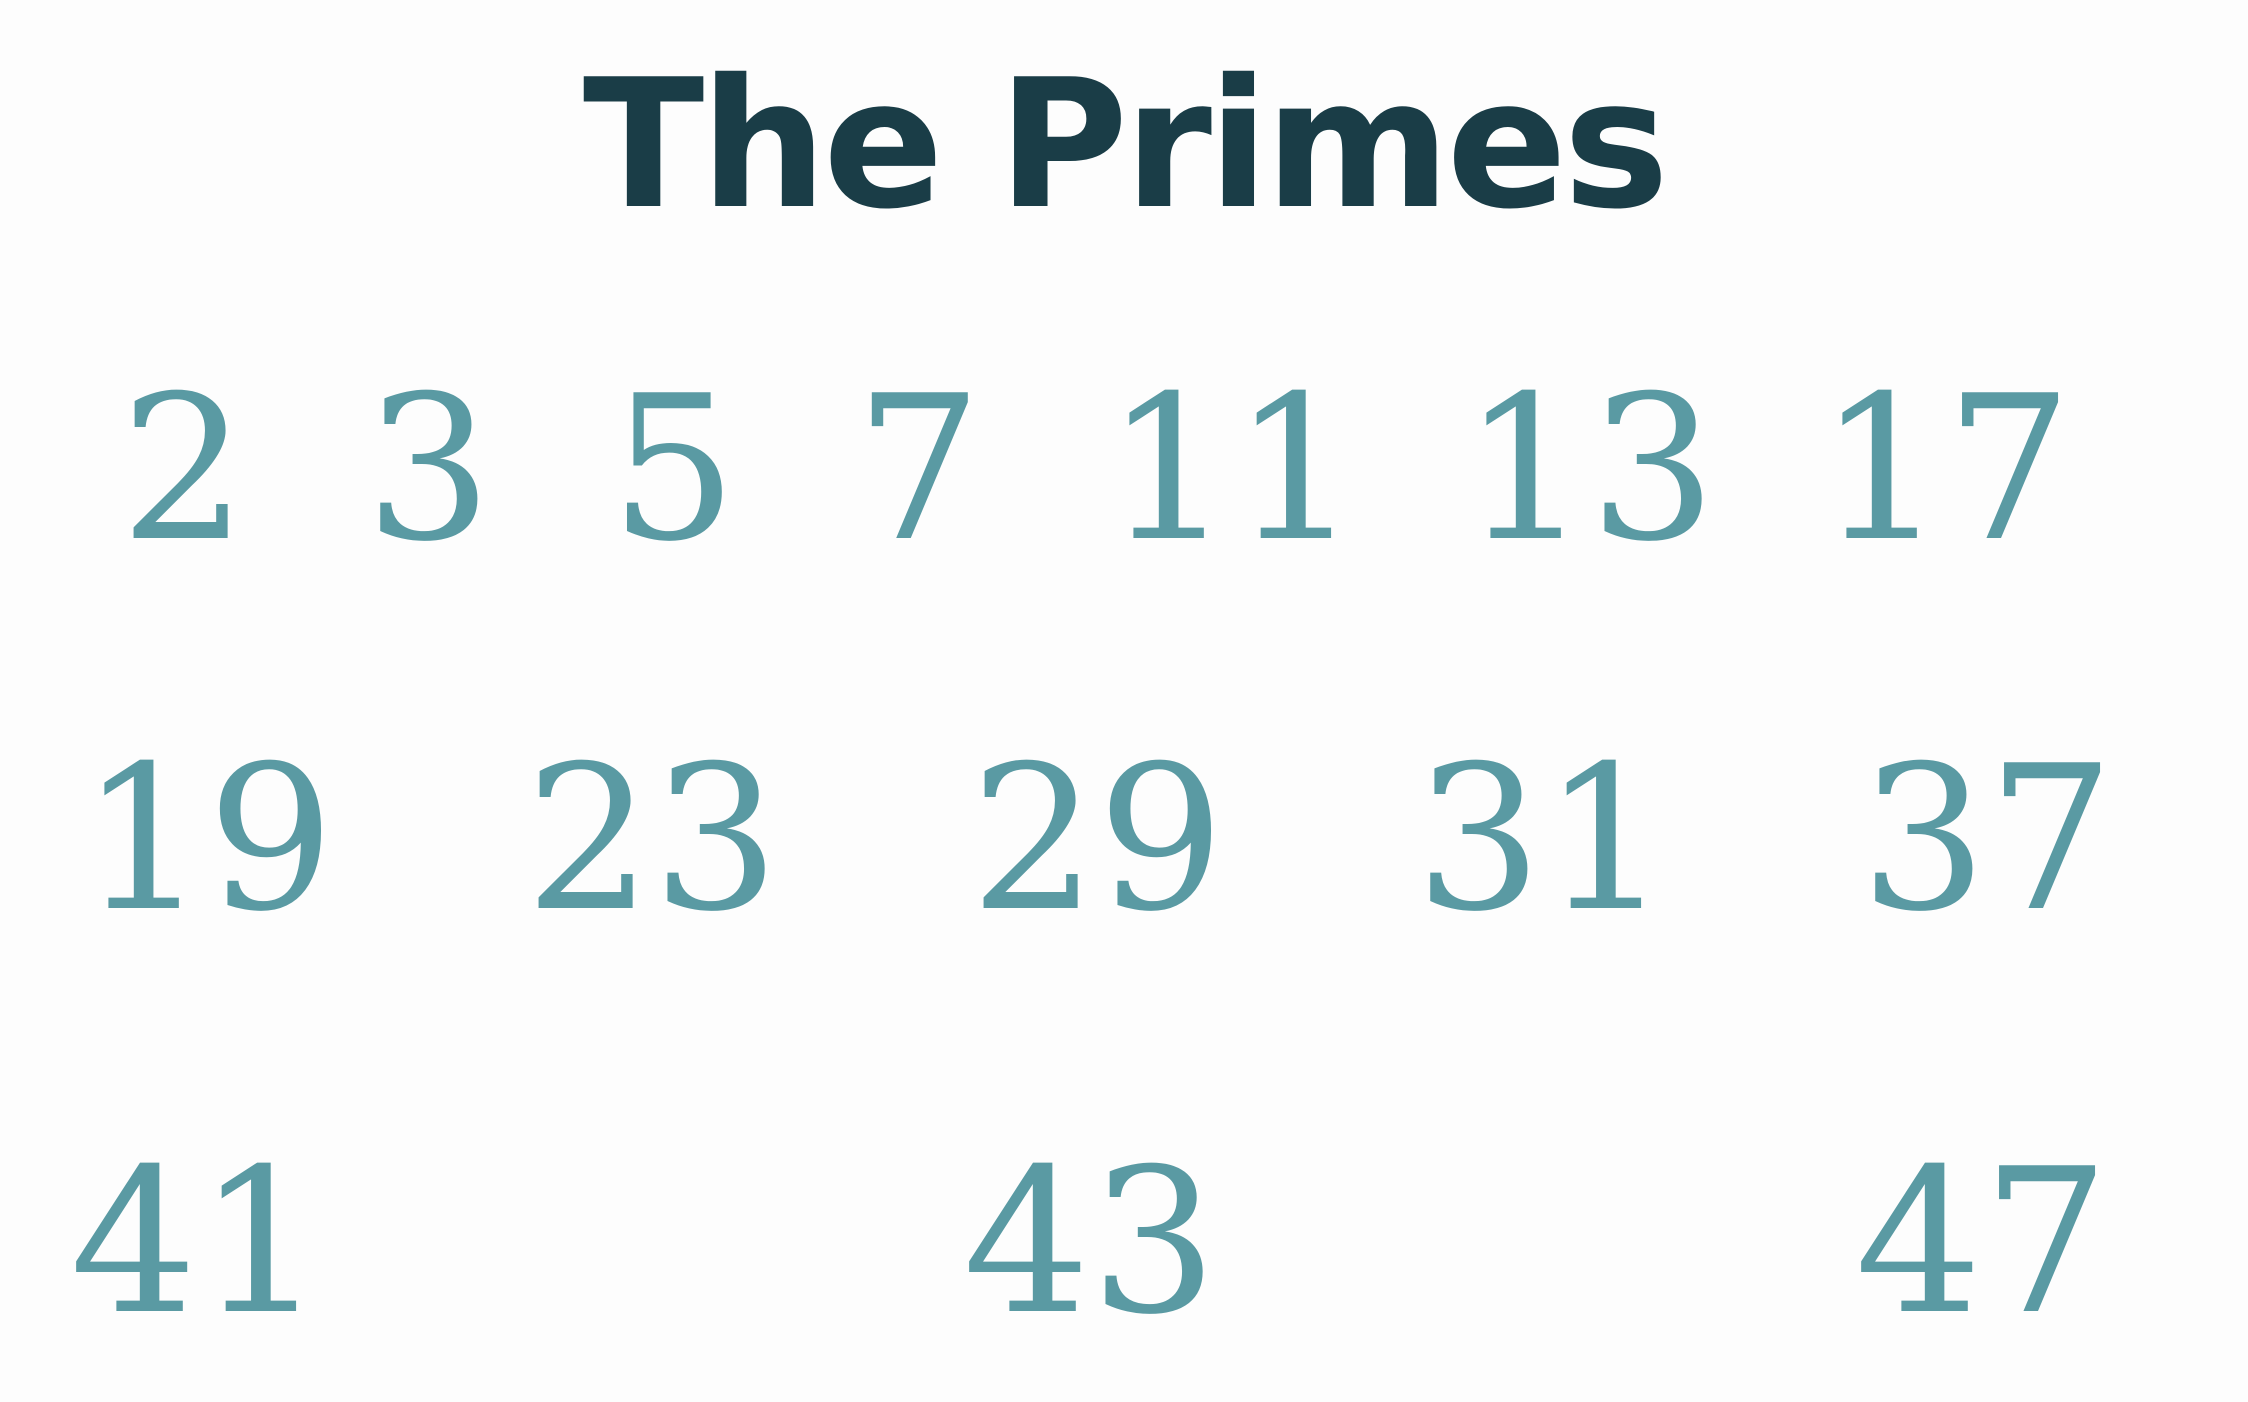 This screenshot has height=1402, width=2248. I want to click on prime-number: 5, so click(674, 469).